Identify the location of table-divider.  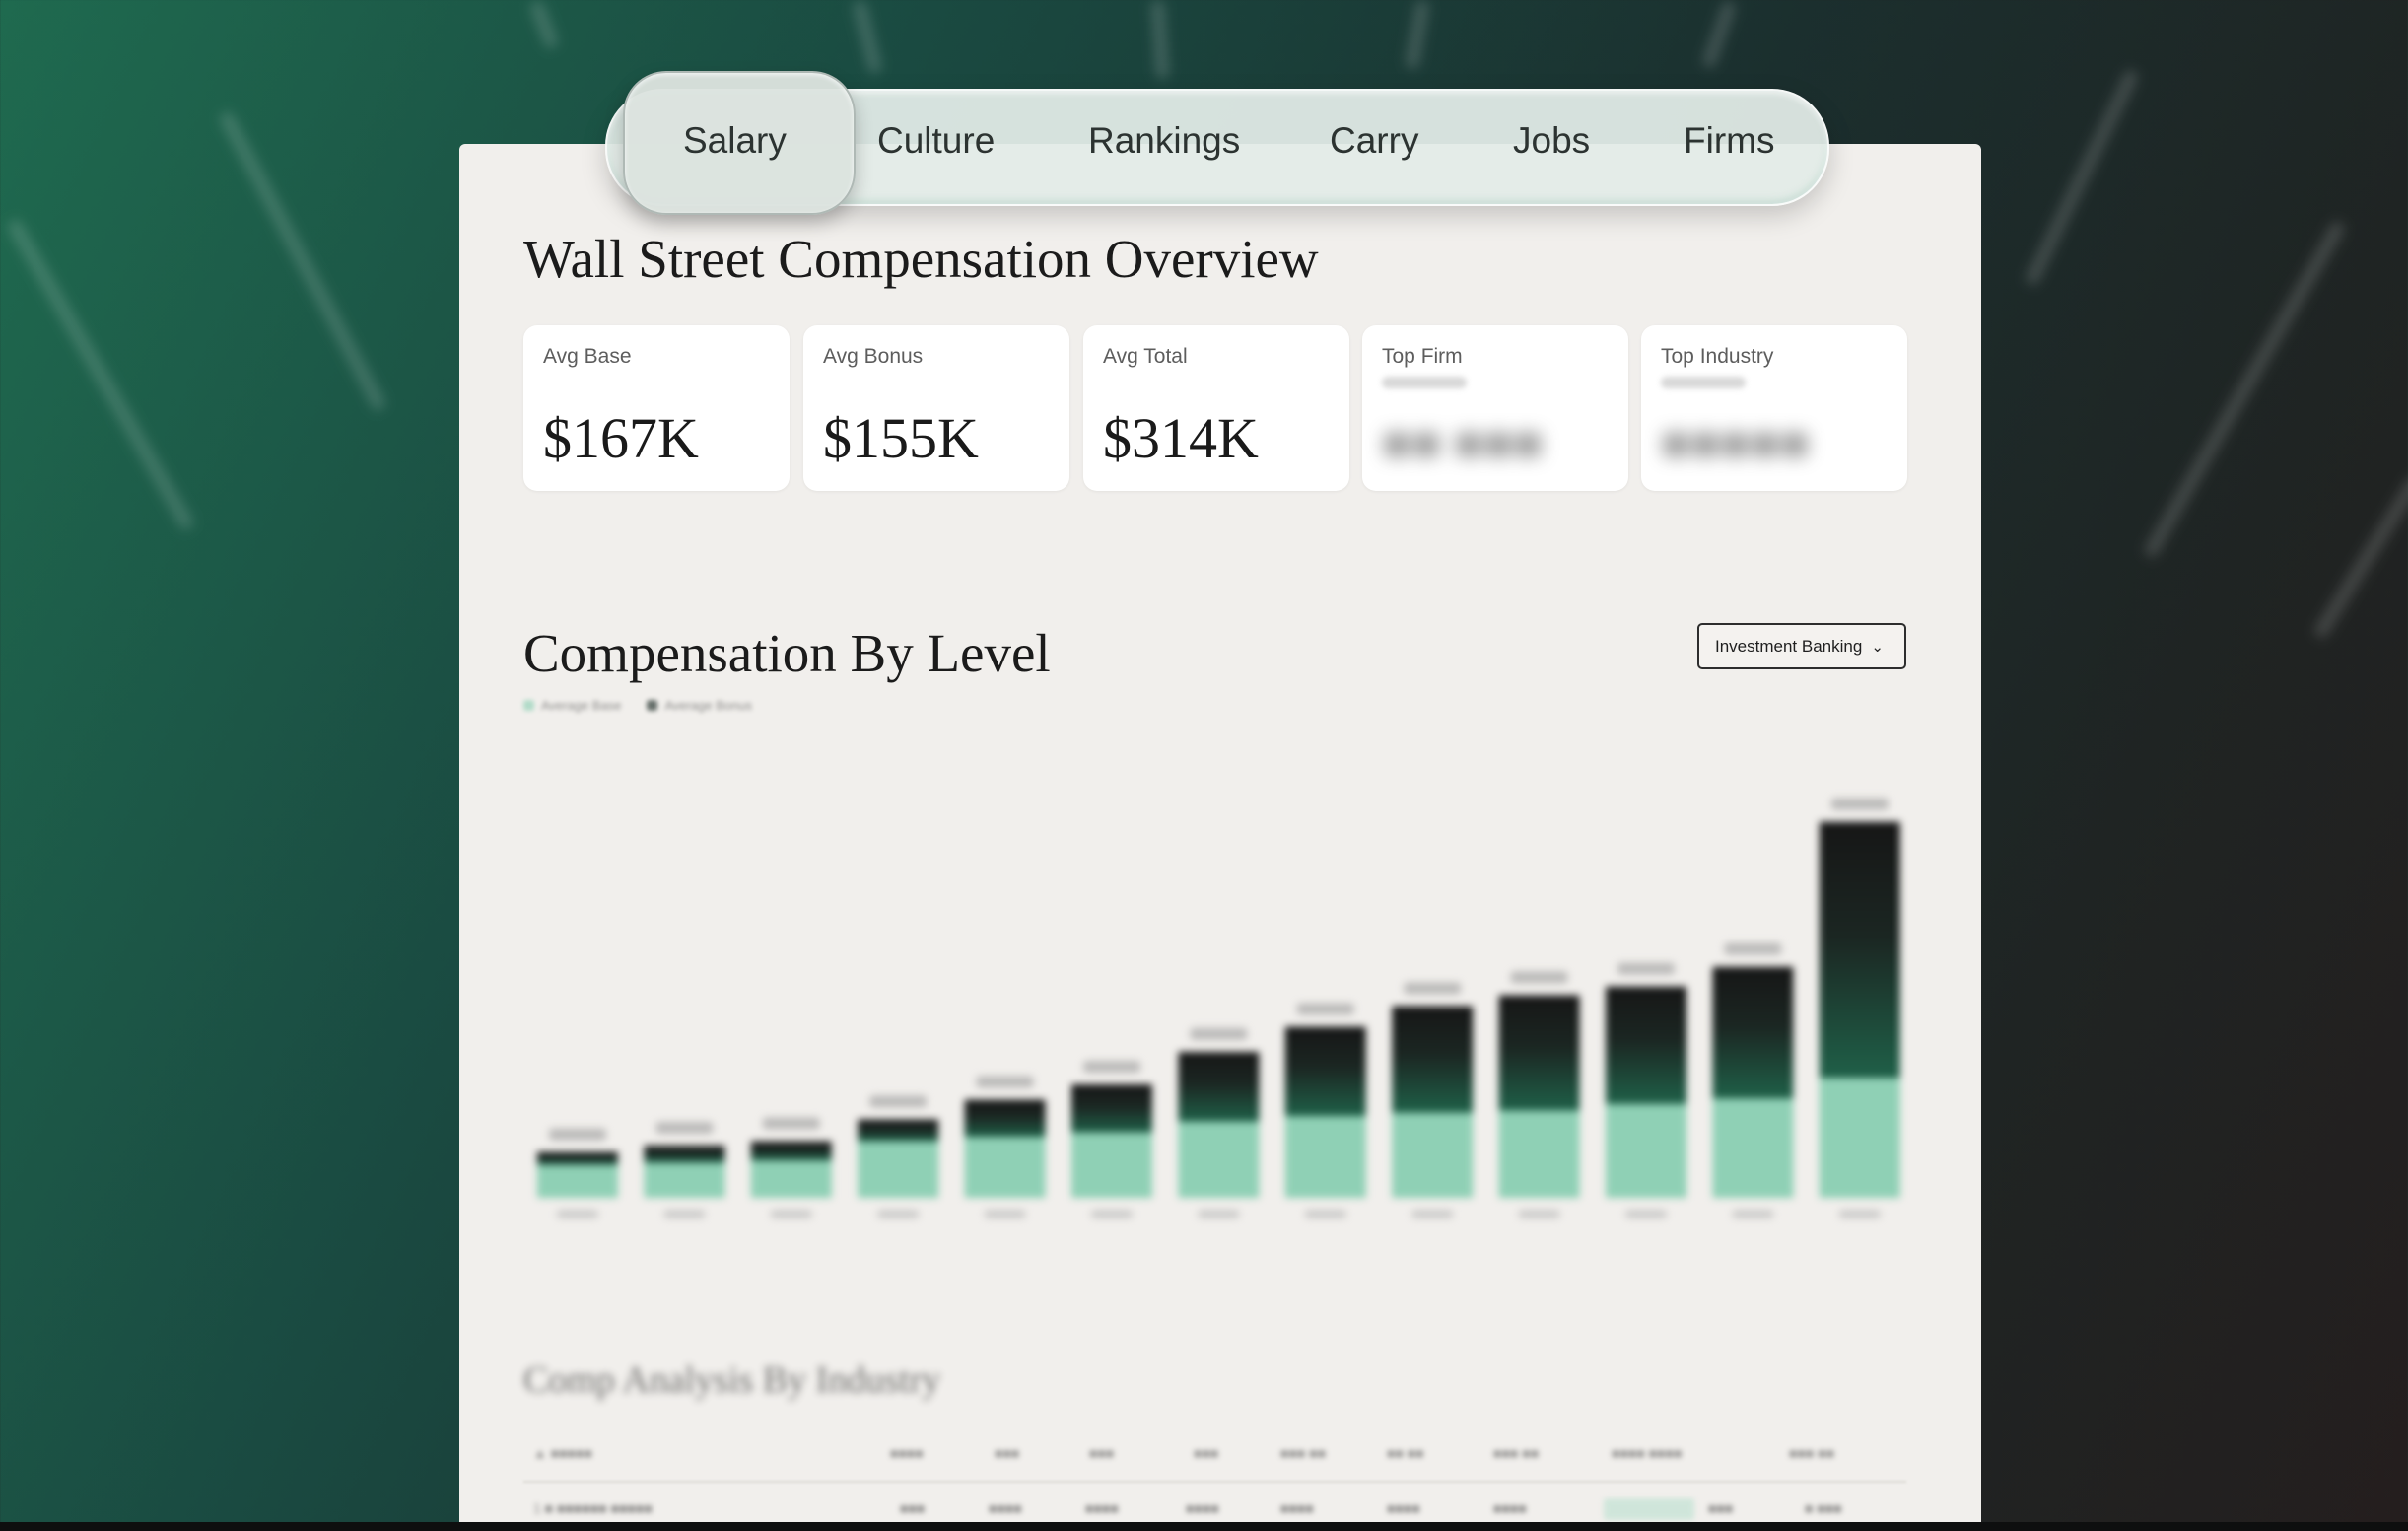
(1215, 1482).